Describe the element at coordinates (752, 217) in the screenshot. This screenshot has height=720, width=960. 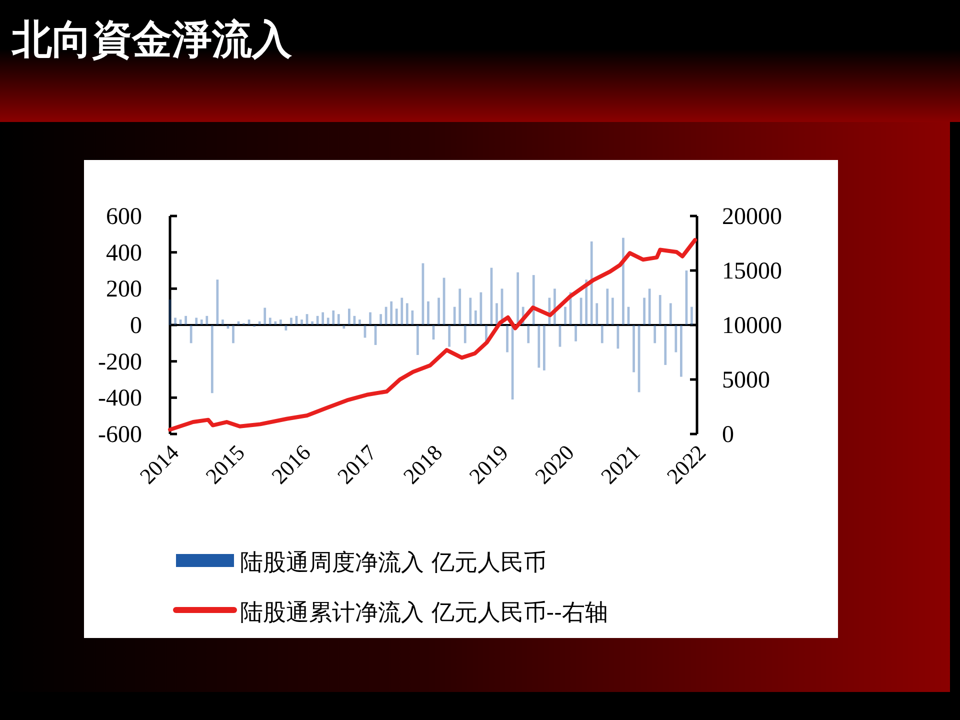
I see `y2-tick-label: 20000` at that location.